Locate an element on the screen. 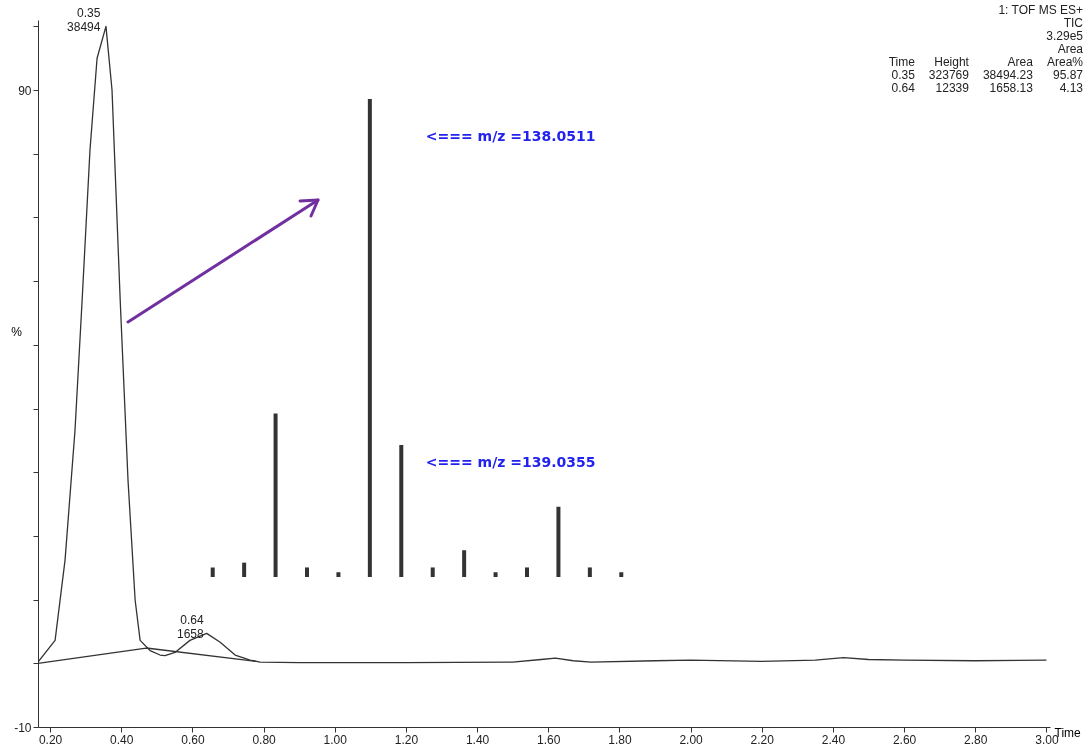  annotation: <=== m/z =139.0355 is located at coordinates (510, 462).